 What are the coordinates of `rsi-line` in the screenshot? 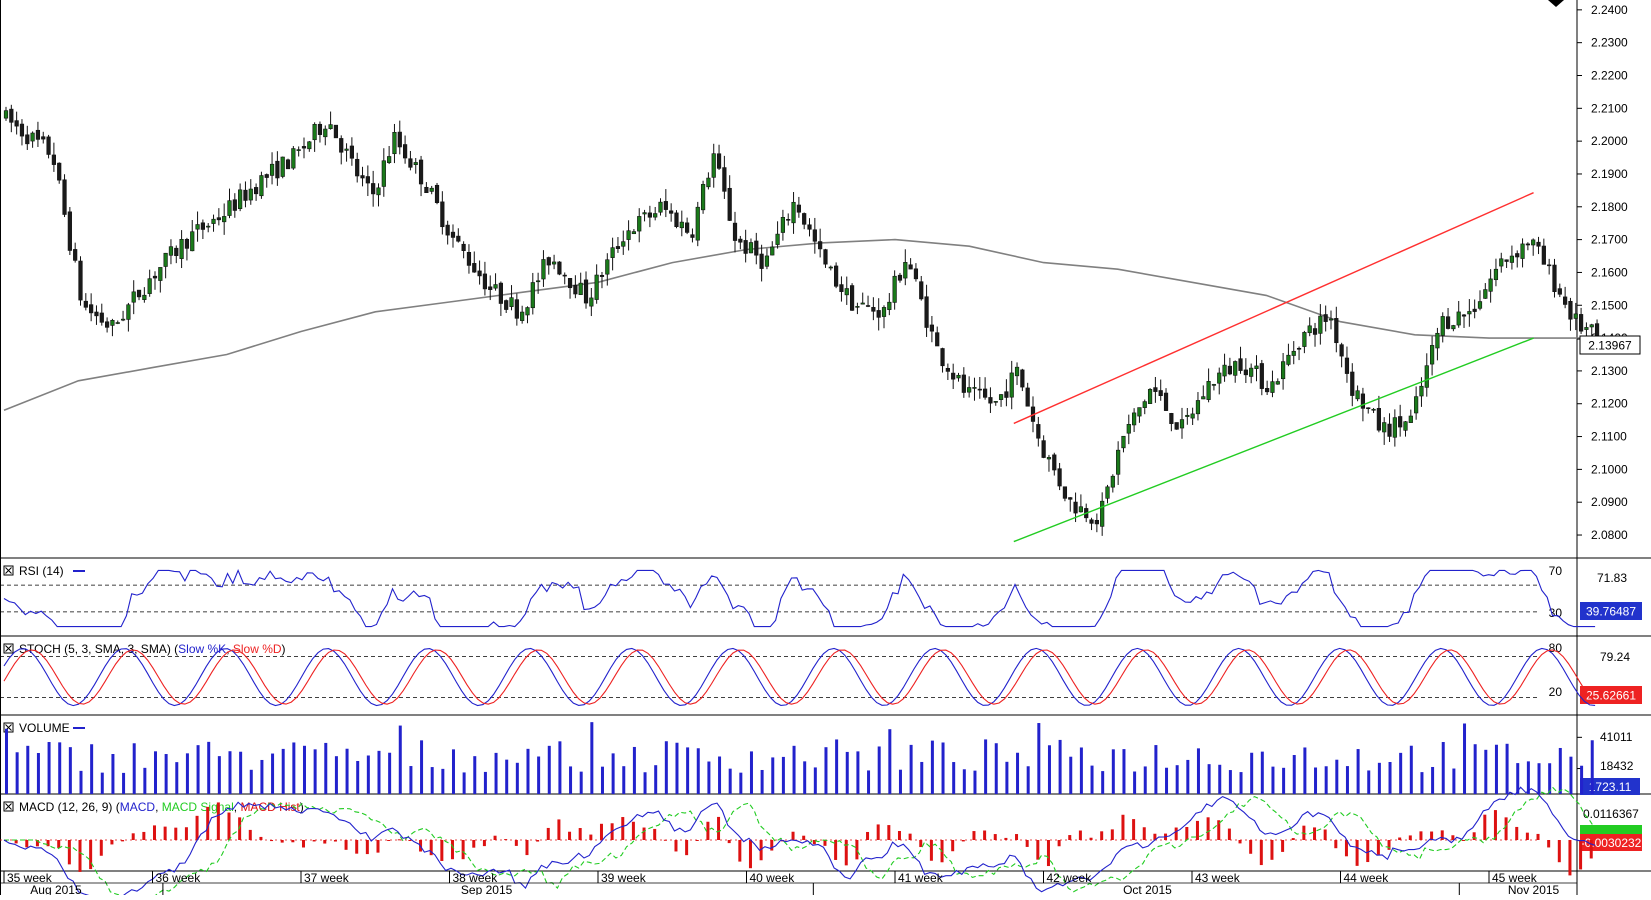 It's located at (799, 598).